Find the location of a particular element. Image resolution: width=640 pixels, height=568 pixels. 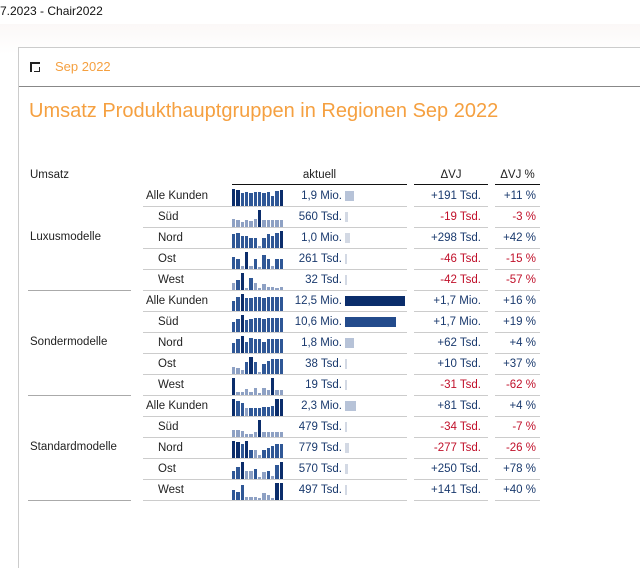

delta-vj-pct: -62 % is located at coordinates (517, 385).